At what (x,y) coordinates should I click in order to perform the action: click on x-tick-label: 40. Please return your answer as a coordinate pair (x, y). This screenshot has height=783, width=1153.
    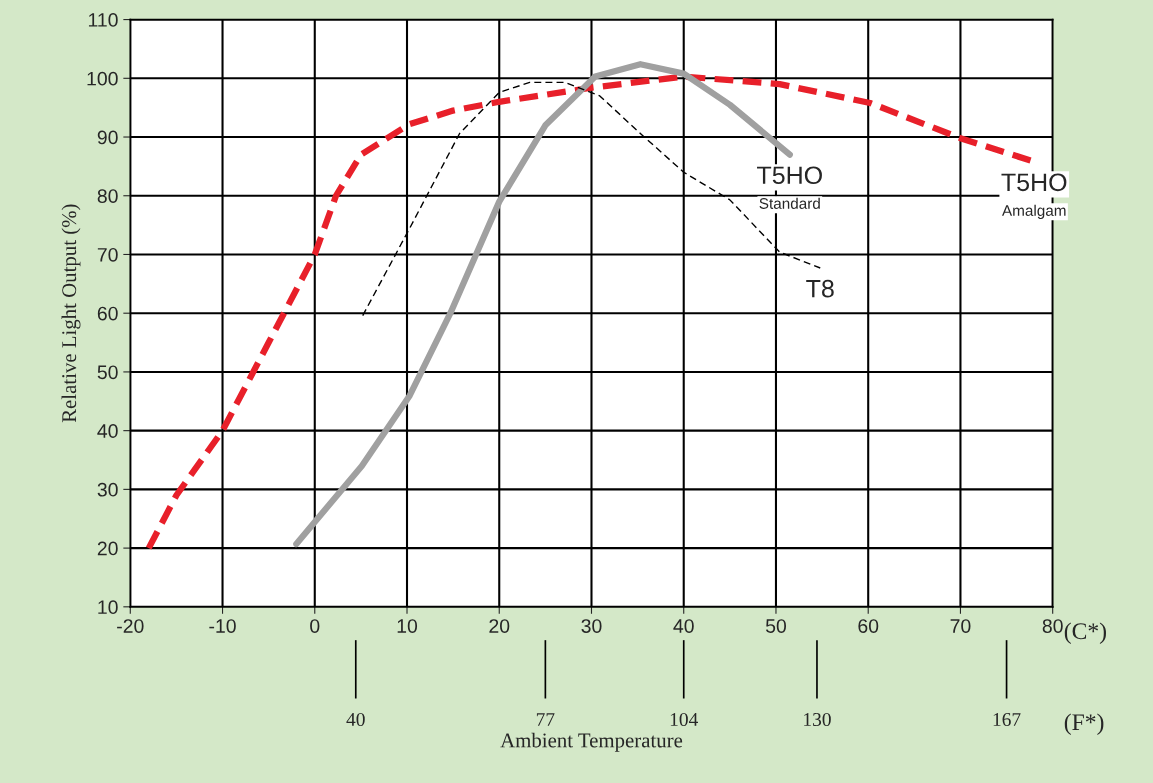
    Looking at the image, I should click on (683, 626).